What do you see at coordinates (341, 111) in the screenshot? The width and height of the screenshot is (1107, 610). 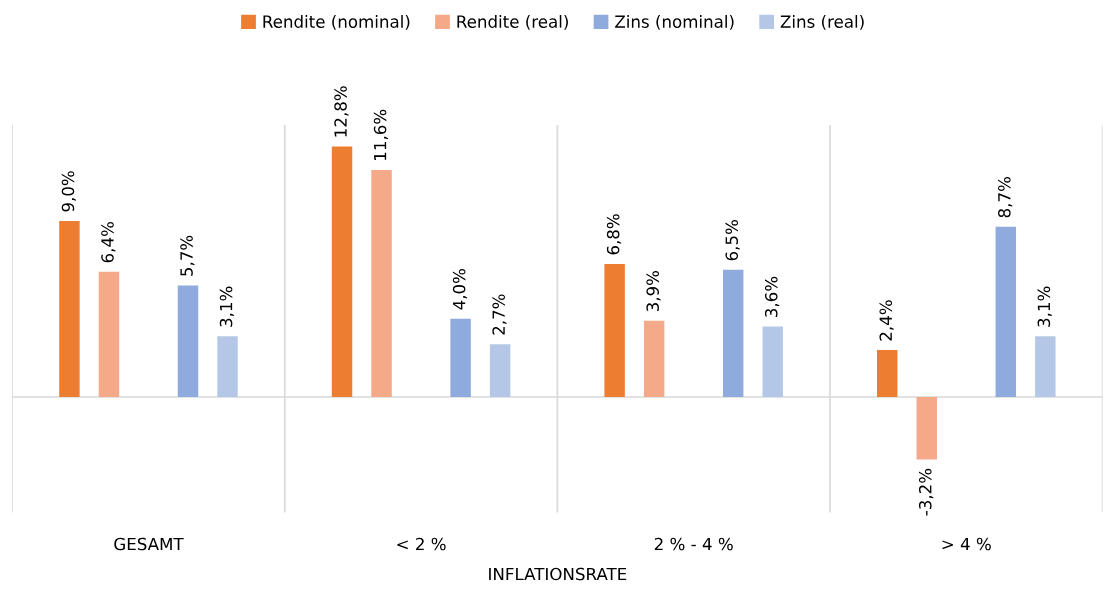 I see `data-label: 12,8%` at bounding box center [341, 111].